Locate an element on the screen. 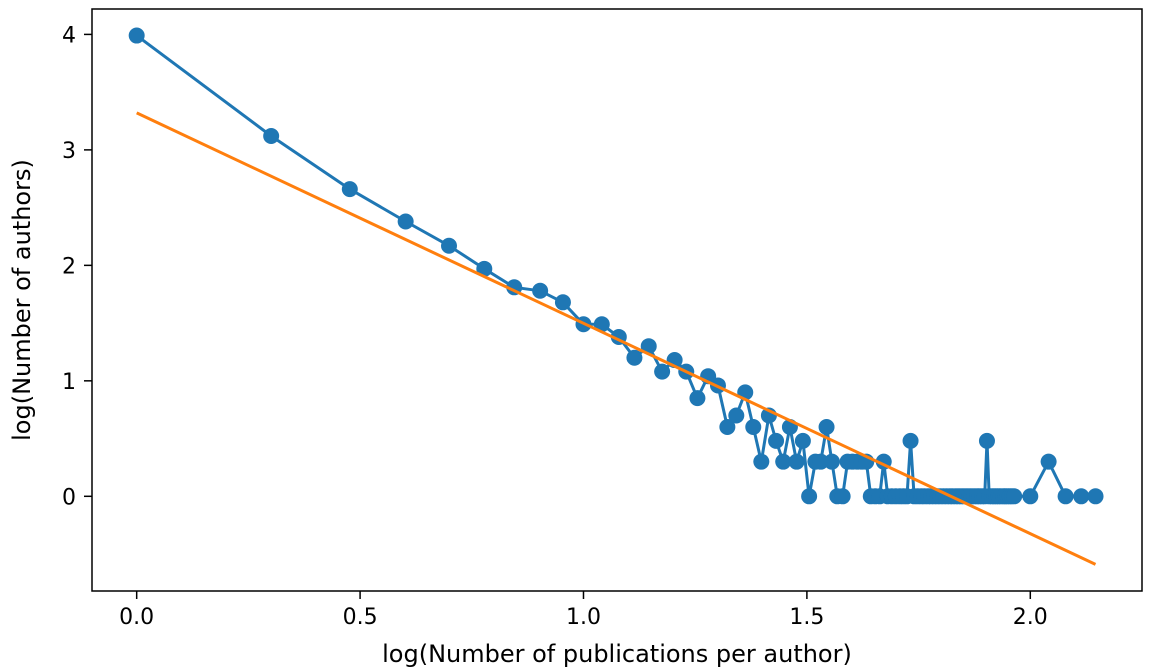 The image size is (1152, 670). x-tick-label: 0.5 is located at coordinates (360, 617).